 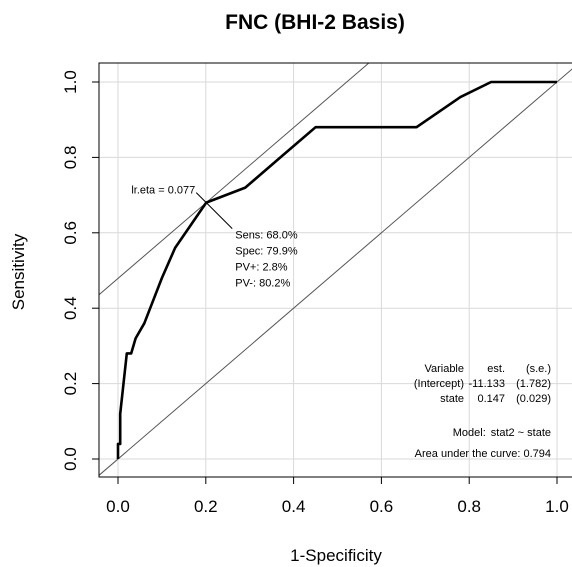 What do you see at coordinates (80, 270) in the screenshot?
I see `y-axis-ticks: 0.0 0.2 0.4 0.6 0.8 1.0` at bounding box center [80, 270].